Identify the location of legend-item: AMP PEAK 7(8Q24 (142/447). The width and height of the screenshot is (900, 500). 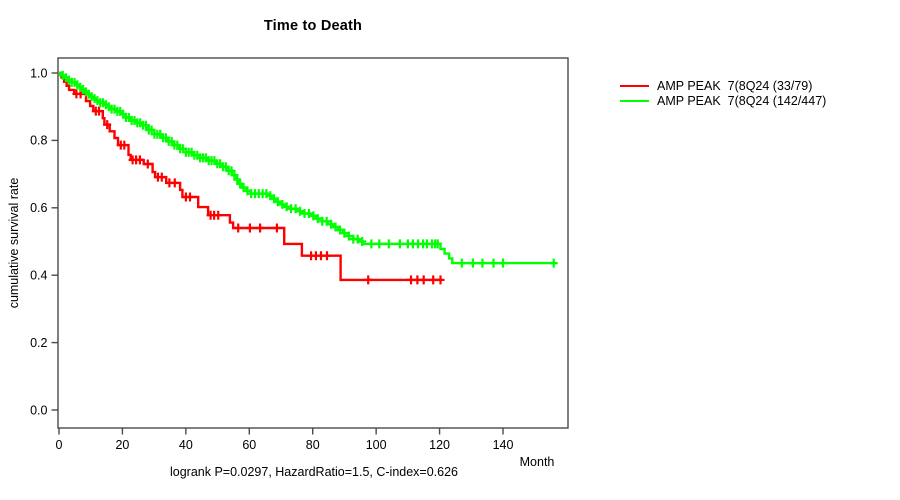
(723, 101).